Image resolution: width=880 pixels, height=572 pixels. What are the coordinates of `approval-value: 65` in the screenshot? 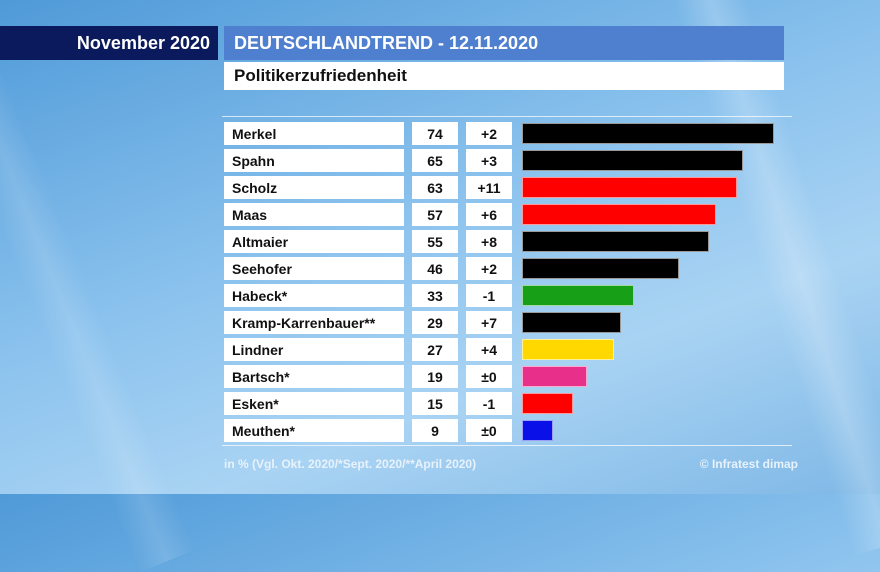 It's located at (435, 160).